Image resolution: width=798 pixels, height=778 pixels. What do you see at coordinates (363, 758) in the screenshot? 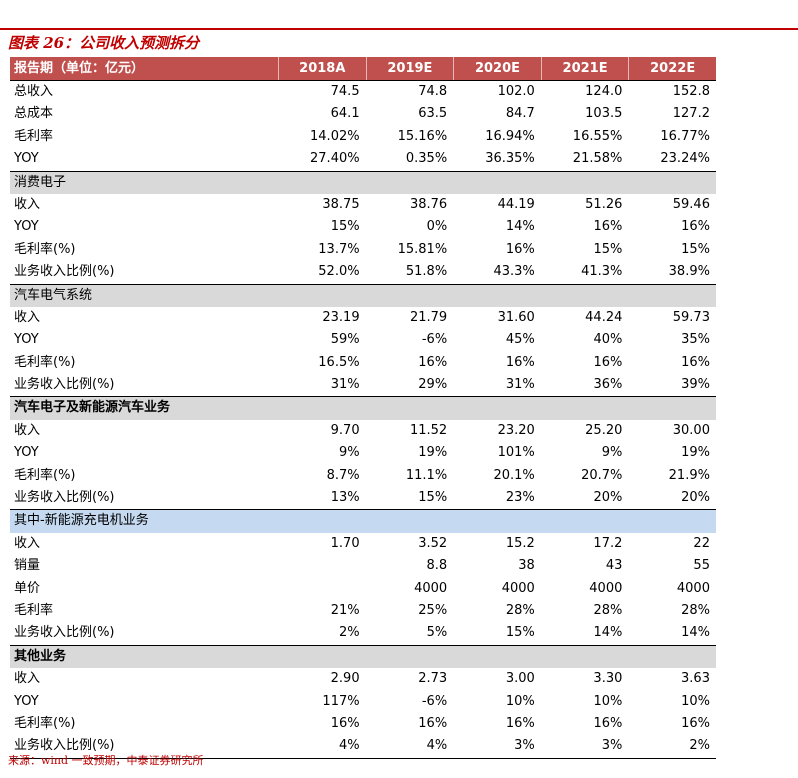
I see `bottom-rule` at bounding box center [363, 758].